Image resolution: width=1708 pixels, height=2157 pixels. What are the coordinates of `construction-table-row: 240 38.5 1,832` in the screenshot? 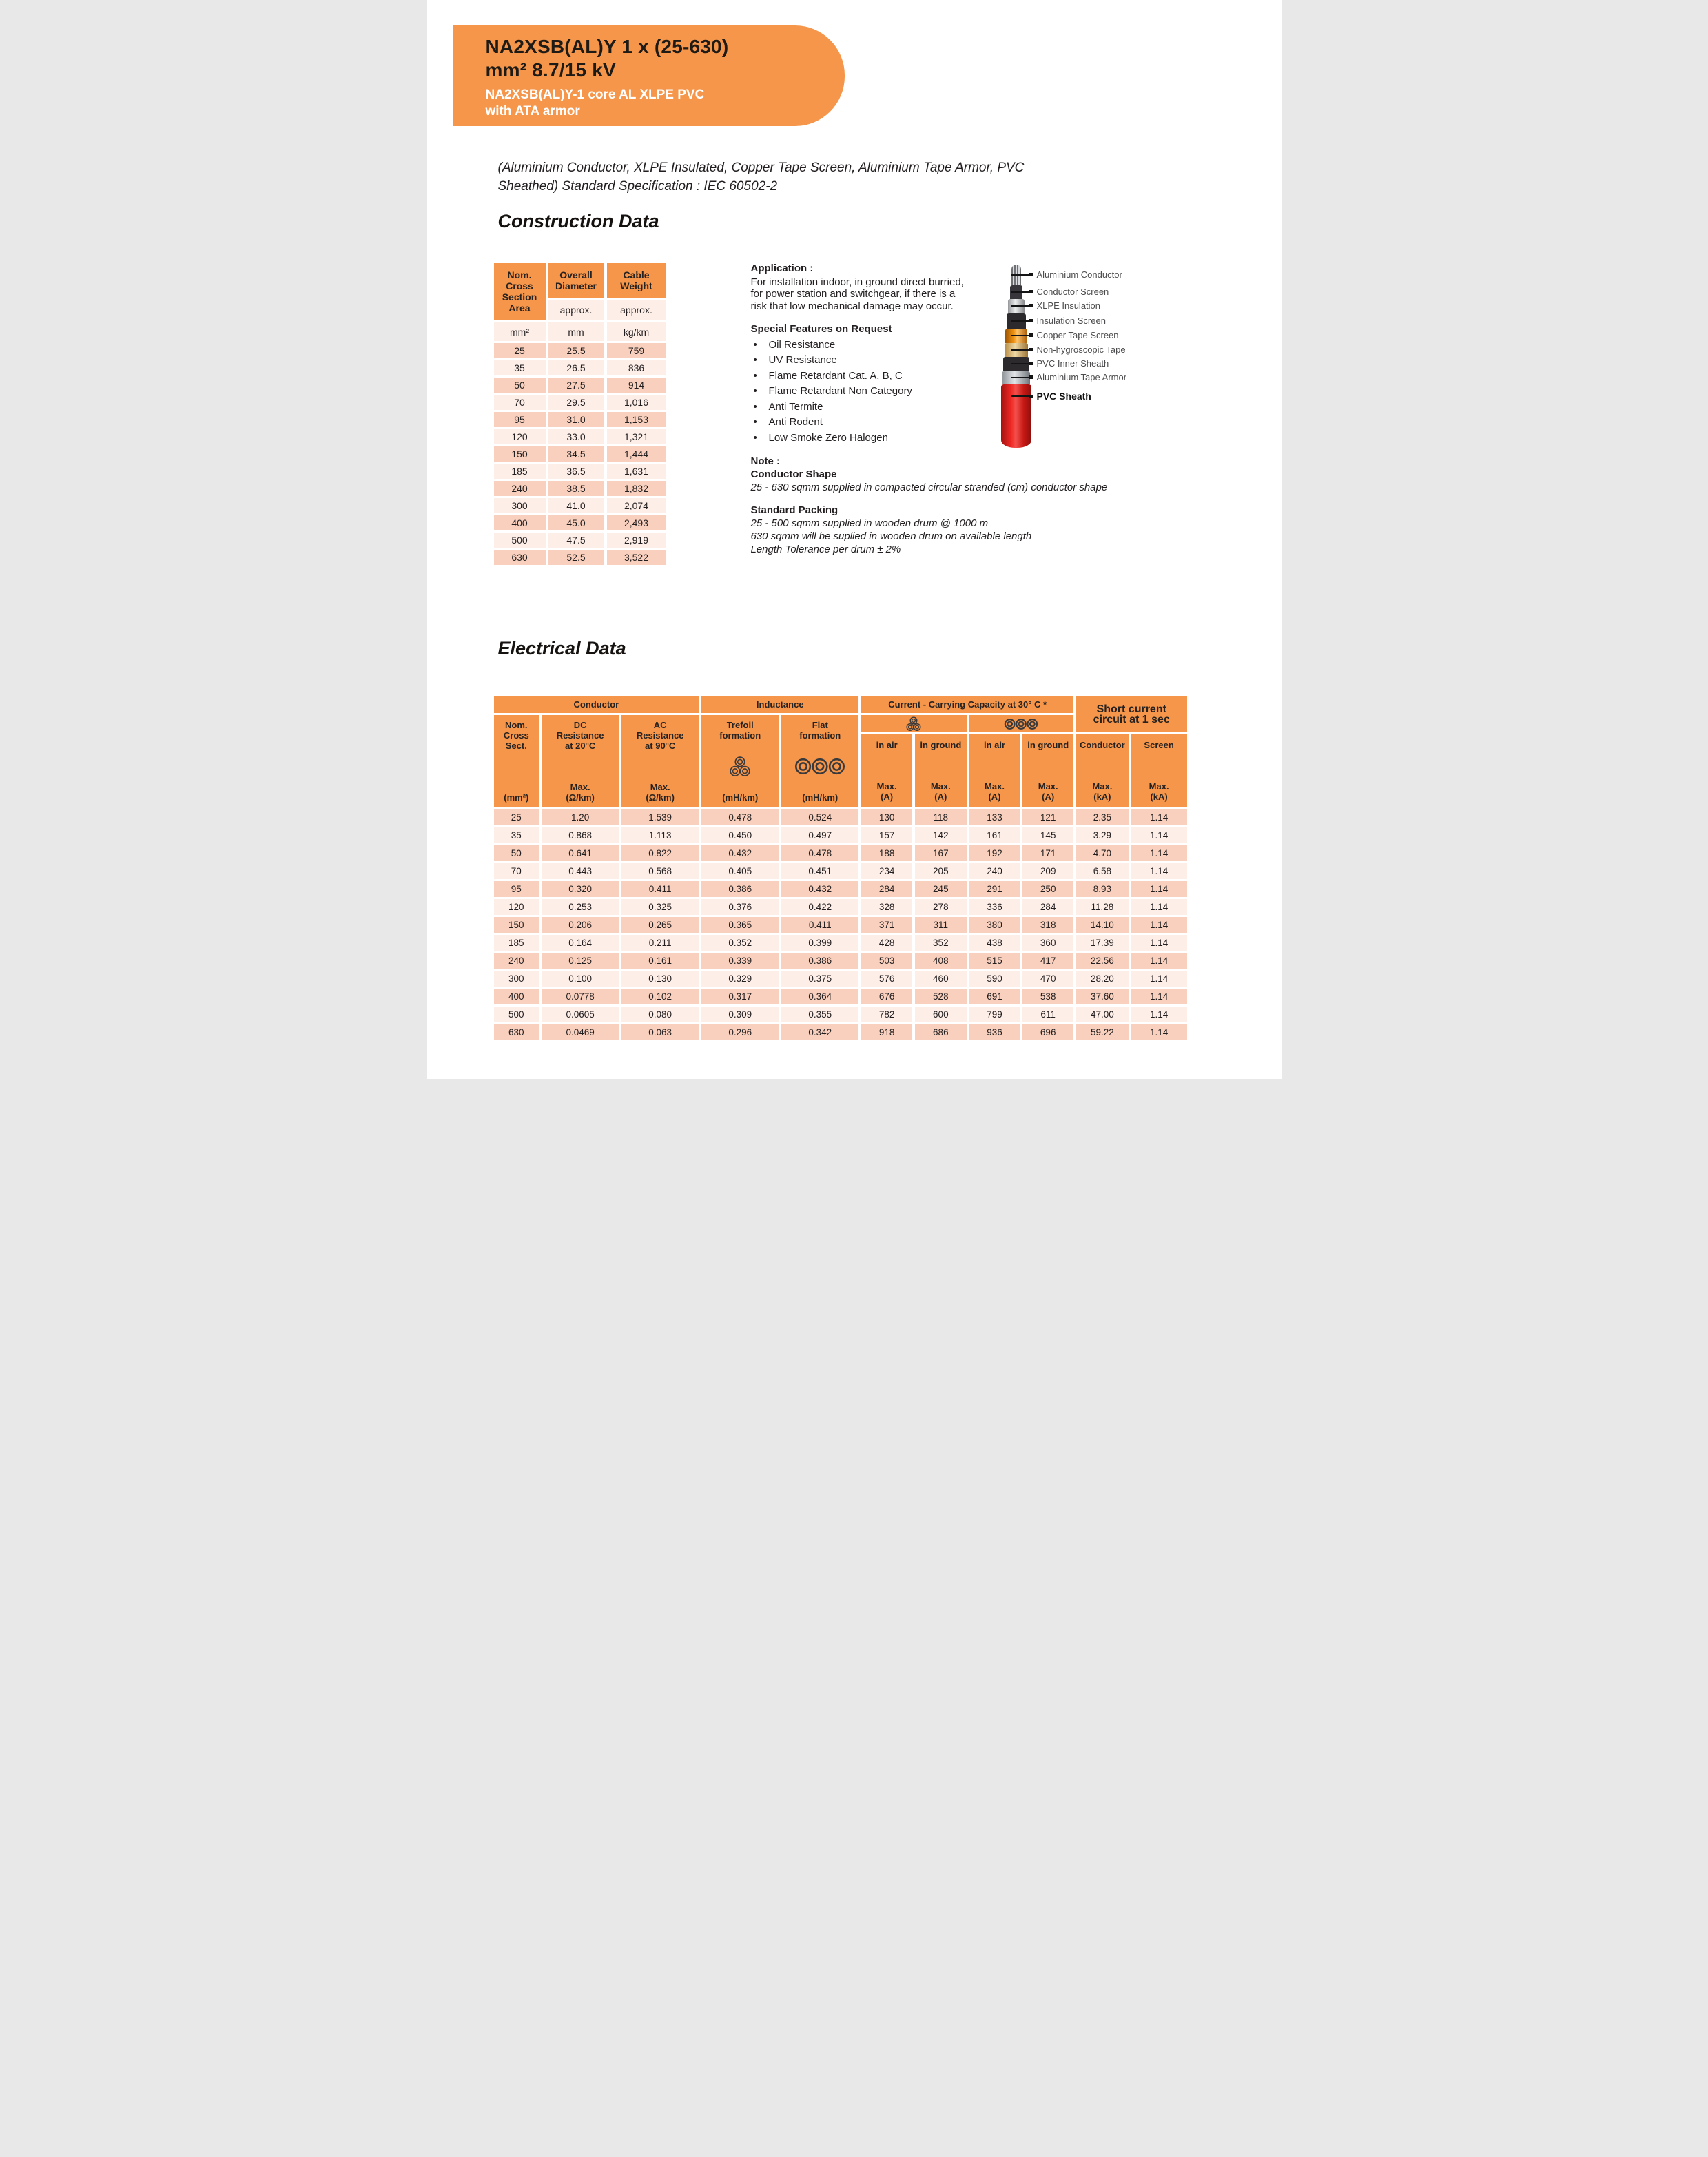 It's located at (579, 489).